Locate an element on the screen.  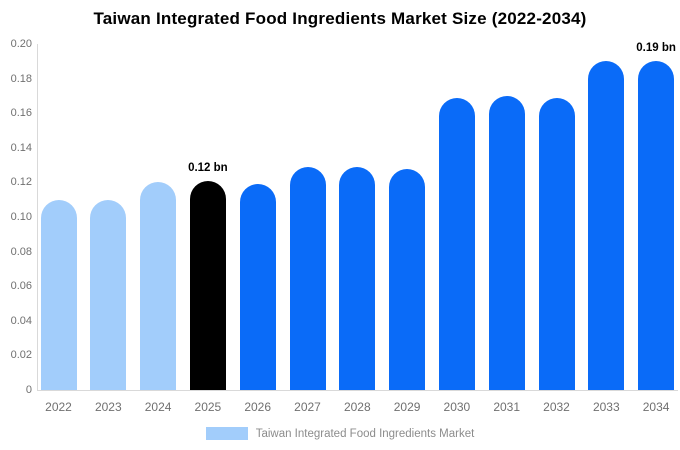
x-axis-label-2024: 2024 is located at coordinates (158, 407).